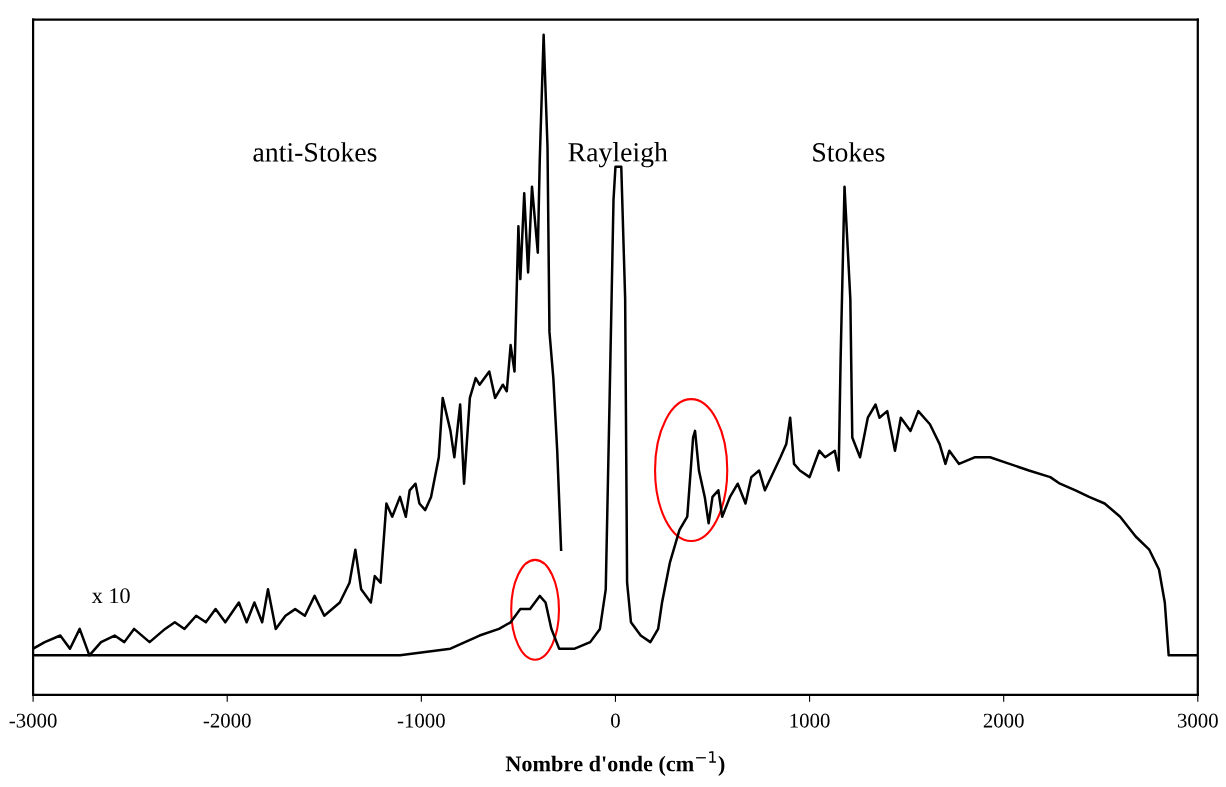  What do you see at coordinates (615, 720) in the screenshot?
I see `x-tick-label: 0` at bounding box center [615, 720].